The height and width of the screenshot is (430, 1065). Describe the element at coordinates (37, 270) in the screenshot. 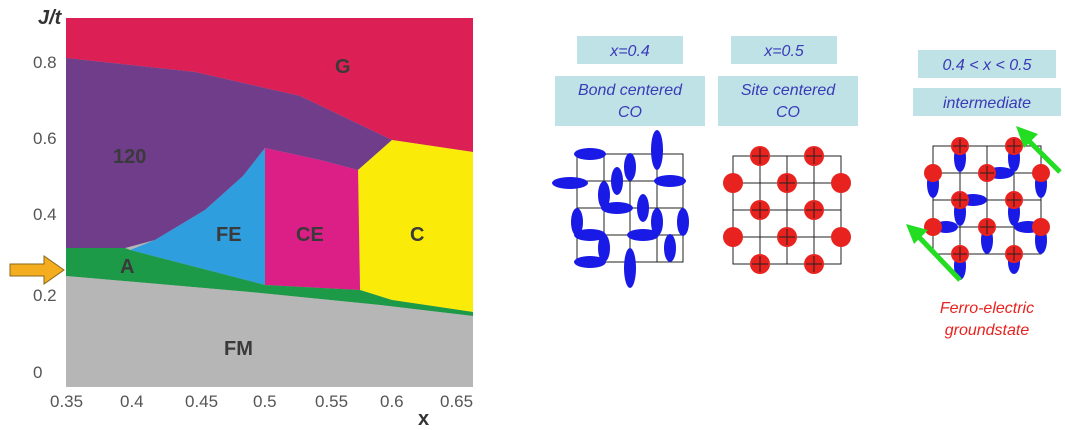

I see `marker-arrow-icon` at that location.